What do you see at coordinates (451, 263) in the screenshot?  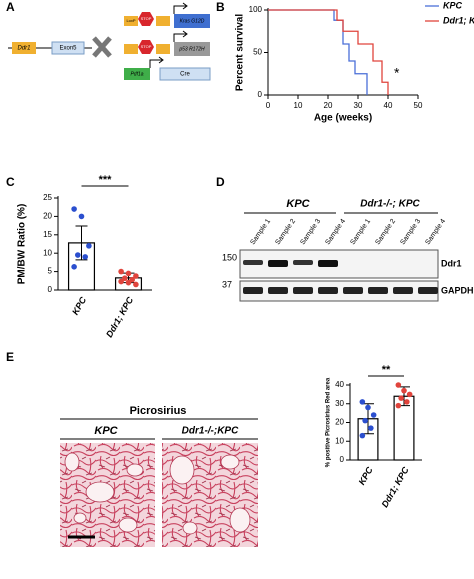 I see `band-label: Ddr1` at bounding box center [451, 263].